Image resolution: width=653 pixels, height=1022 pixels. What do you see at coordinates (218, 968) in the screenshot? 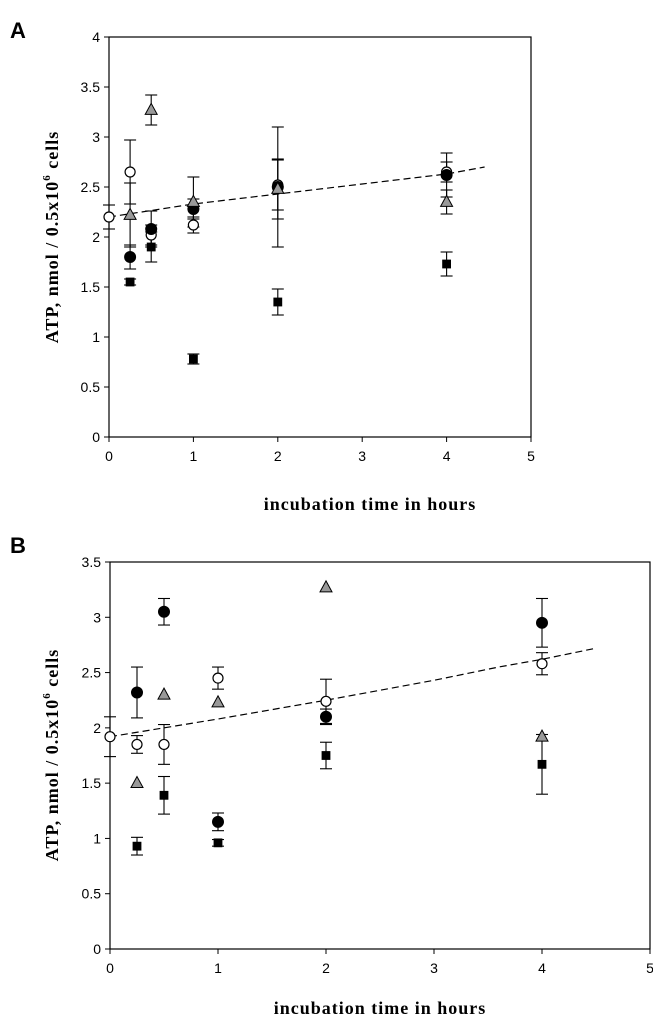
I see `panel-b-x-tick-label: 1` at bounding box center [218, 968].